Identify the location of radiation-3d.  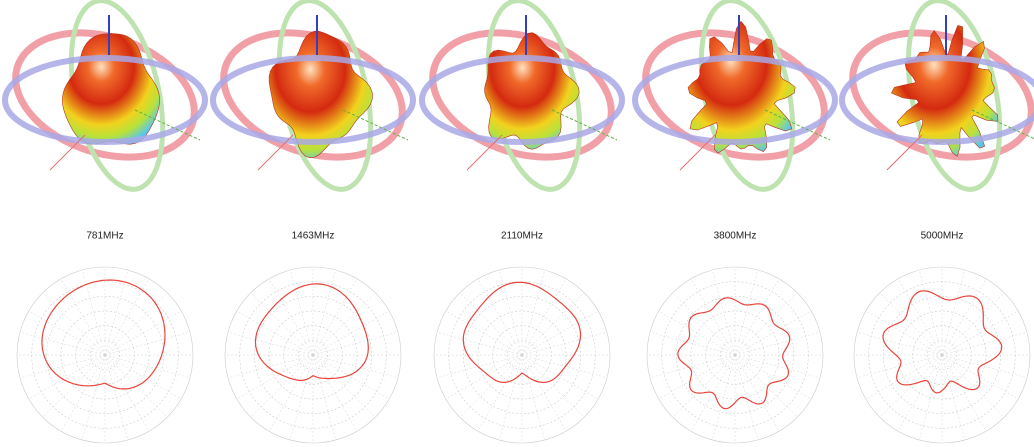
(741, 87).